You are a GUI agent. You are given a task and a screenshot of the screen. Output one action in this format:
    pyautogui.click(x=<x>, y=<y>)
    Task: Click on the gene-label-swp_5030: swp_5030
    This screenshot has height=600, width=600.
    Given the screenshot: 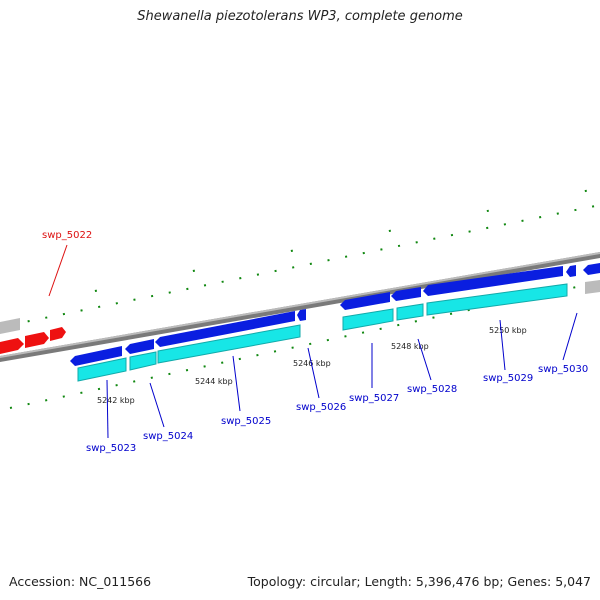 What is the action you would take?
    pyautogui.click(x=563, y=369)
    